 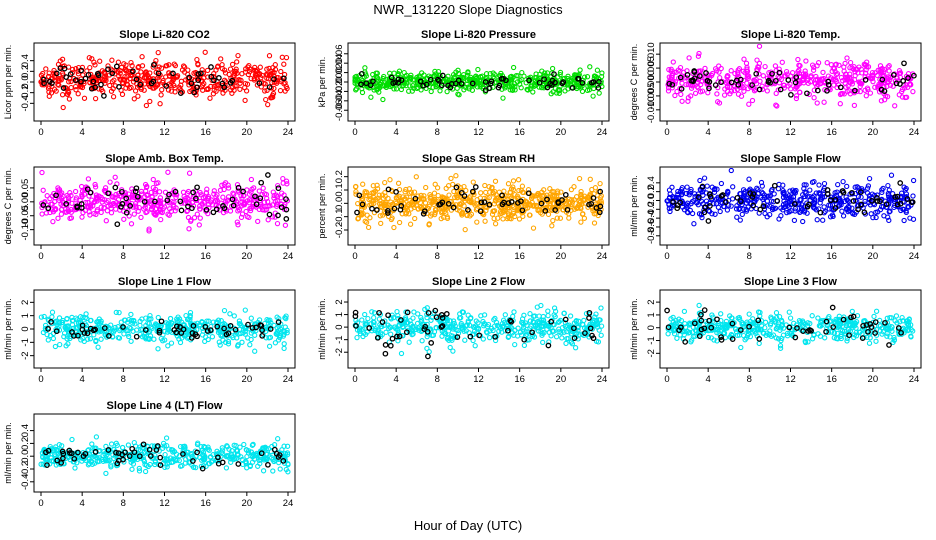 What do you see at coordinates (339, 63) in the screenshot?
I see `y-tick-label: 0.04` at bounding box center [339, 63].